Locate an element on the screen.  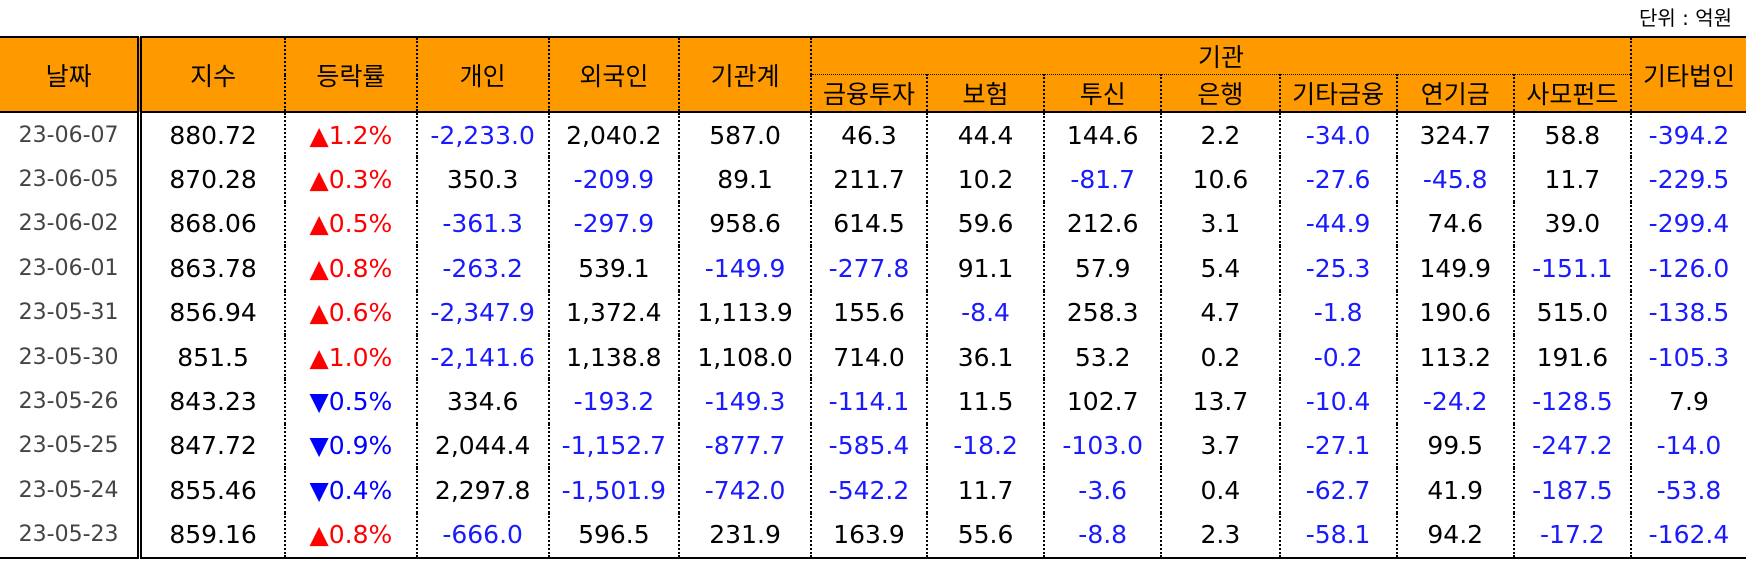
individual-cell: 2,044.4 is located at coordinates (482, 446).